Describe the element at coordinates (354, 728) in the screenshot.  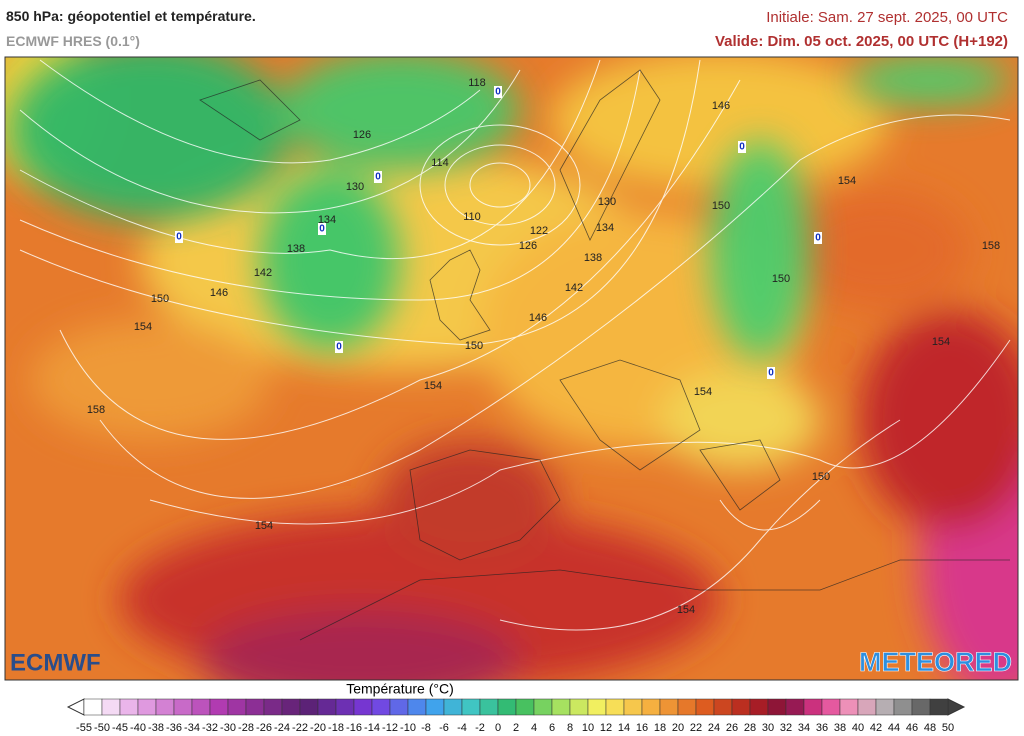
I see `colorbar-tick-label: -16` at that location.